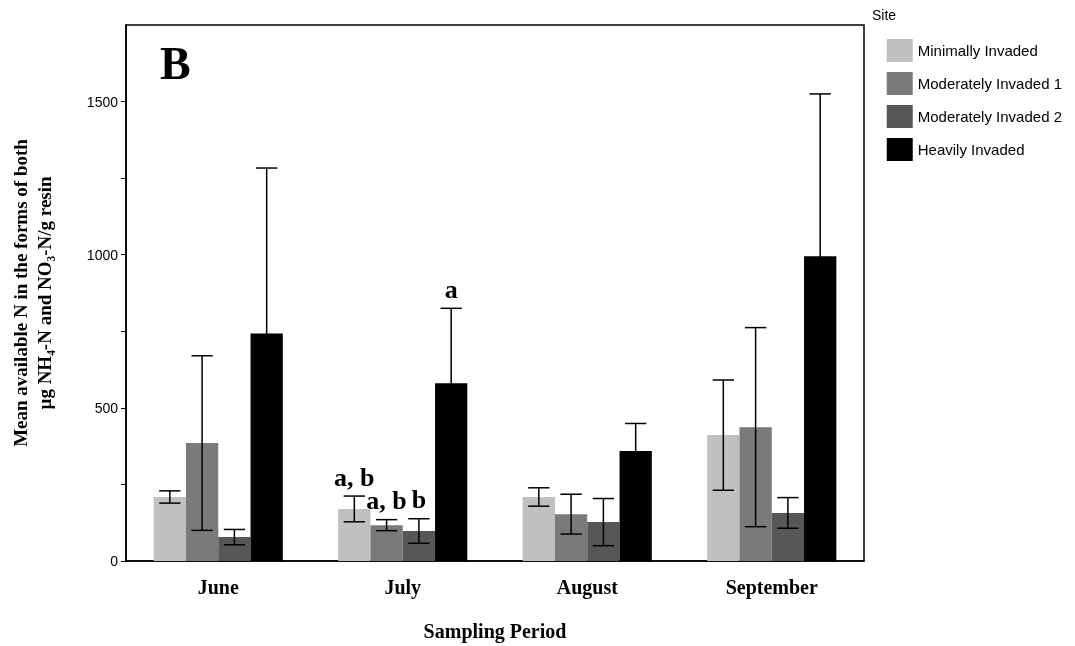 The width and height of the screenshot is (1075, 646). I want to click on y-tick-label: 1500, so click(102, 101).